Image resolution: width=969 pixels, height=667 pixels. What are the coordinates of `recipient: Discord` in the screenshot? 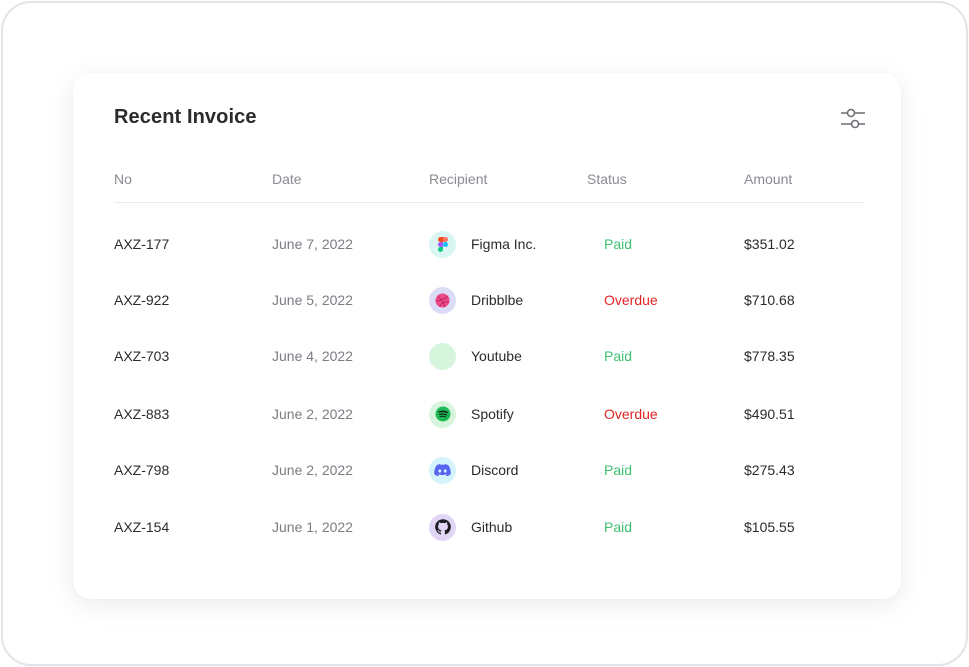 It's located at (473, 470).